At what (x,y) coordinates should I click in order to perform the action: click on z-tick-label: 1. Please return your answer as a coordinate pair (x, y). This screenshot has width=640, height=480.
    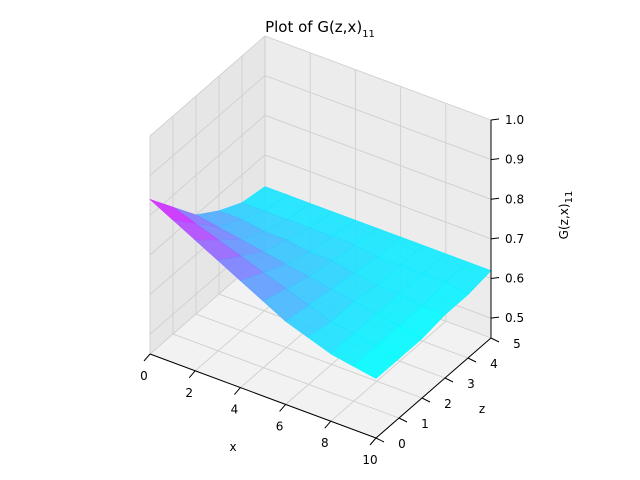
    Looking at the image, I should click on (425, 424).